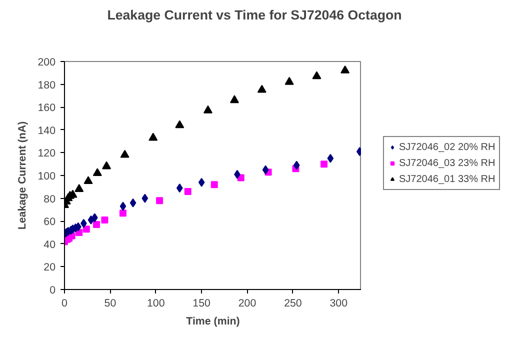 This screenshot has height=351, width=508. Describe the element at coordinates (53, 290) in the screenshot. I see `y-tick-label: 0` at that location.